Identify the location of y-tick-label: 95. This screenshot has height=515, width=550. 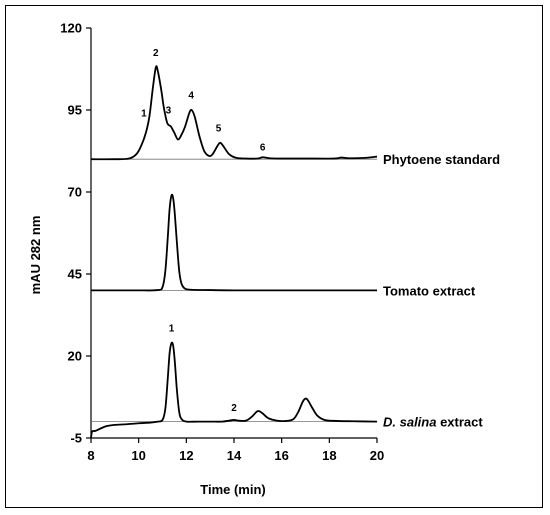
(75, 110).